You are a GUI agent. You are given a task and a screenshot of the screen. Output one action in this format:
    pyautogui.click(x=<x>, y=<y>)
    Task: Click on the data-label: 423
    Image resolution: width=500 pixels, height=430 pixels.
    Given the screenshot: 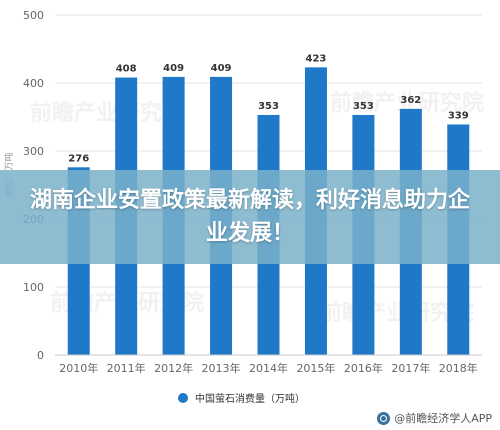 What is the action you would take?
    pyautogui.click(x=316, y=58)
    